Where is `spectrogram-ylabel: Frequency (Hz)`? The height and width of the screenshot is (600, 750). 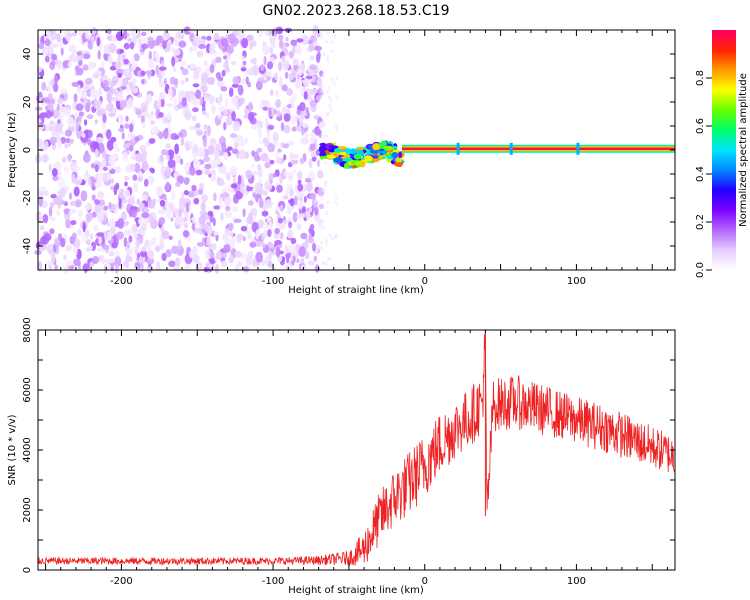
spectrogram-ylabel: Frequency (Hz) is located at coordinates (12, 150).